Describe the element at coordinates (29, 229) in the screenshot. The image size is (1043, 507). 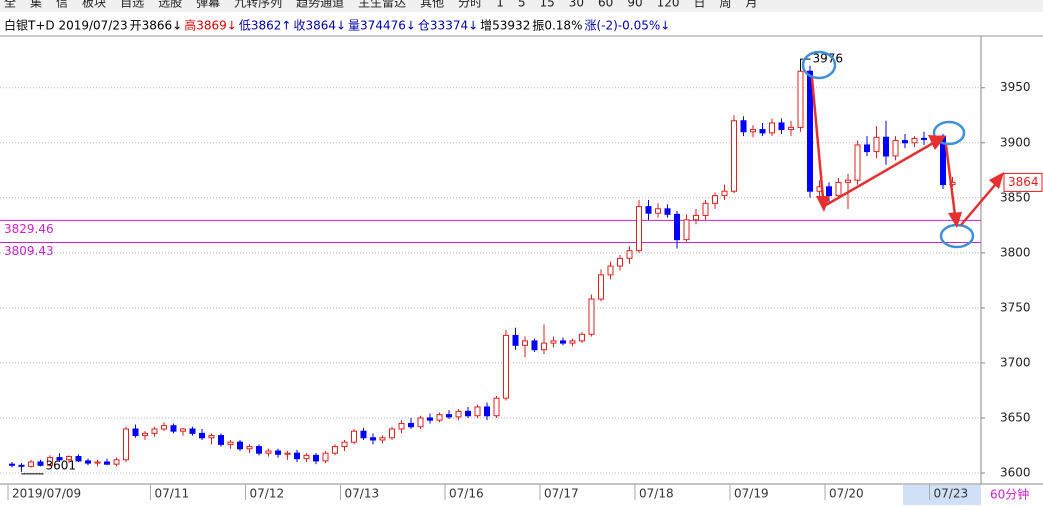
I see `level-label: 3829.46` at that location.